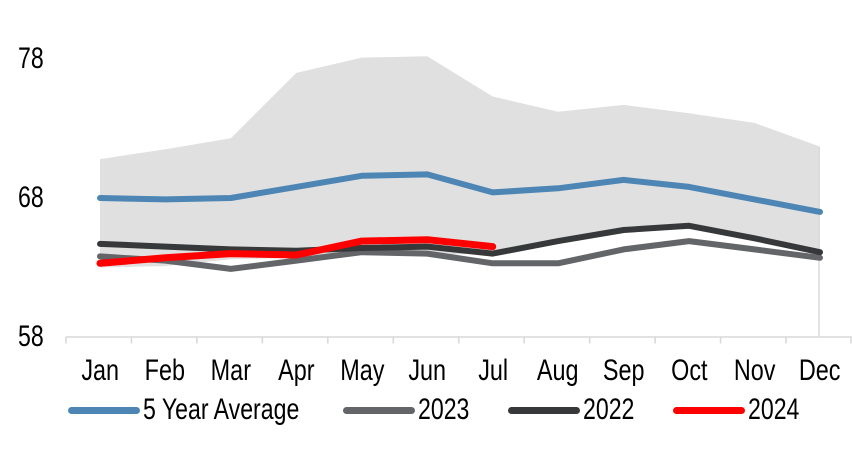 Image resolution: width=852 pixels, height=458 pixels. Describe the element at coordinates (221, 409) in the screenshot. I see `legend-label: 5 Year Average` at that location.